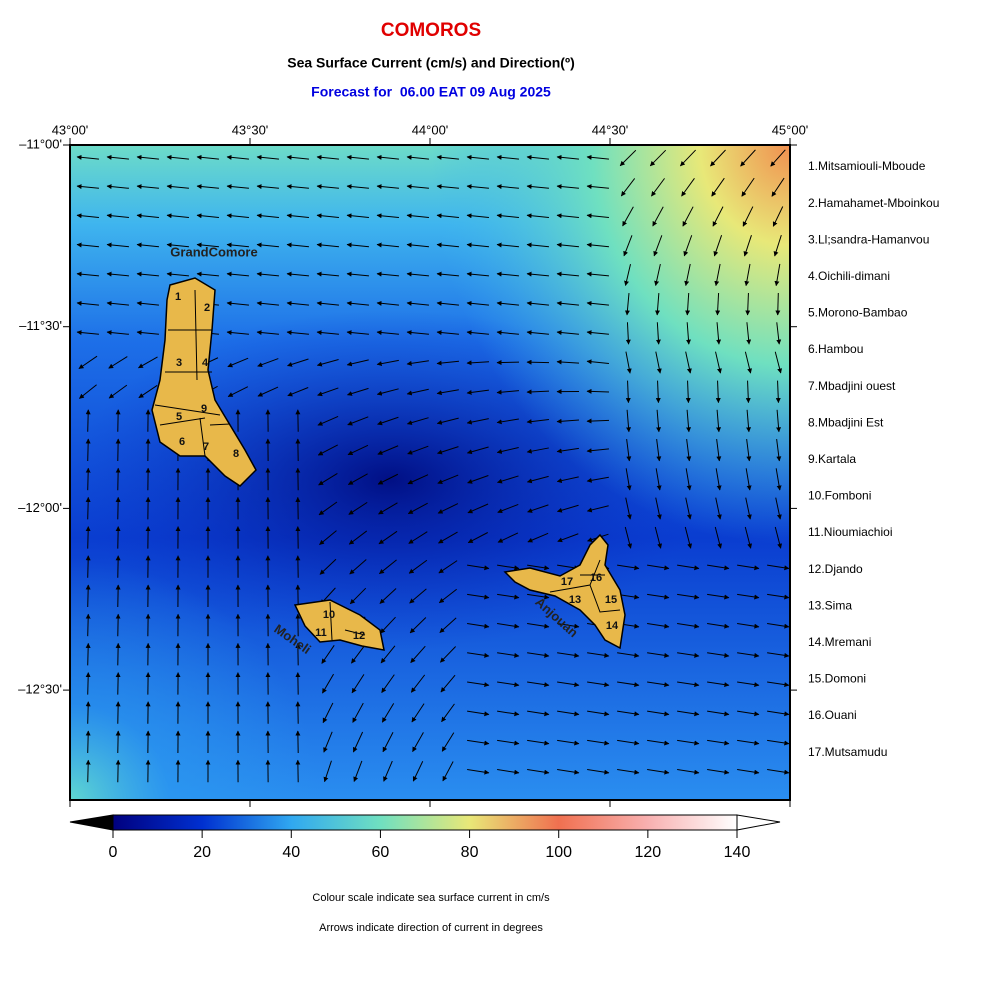 This screenshot has width=1000, height=1005. Describe the element at coordinates (835, 349) in the screenshot. I see `legend-entry: 6.Hambou` at that location.